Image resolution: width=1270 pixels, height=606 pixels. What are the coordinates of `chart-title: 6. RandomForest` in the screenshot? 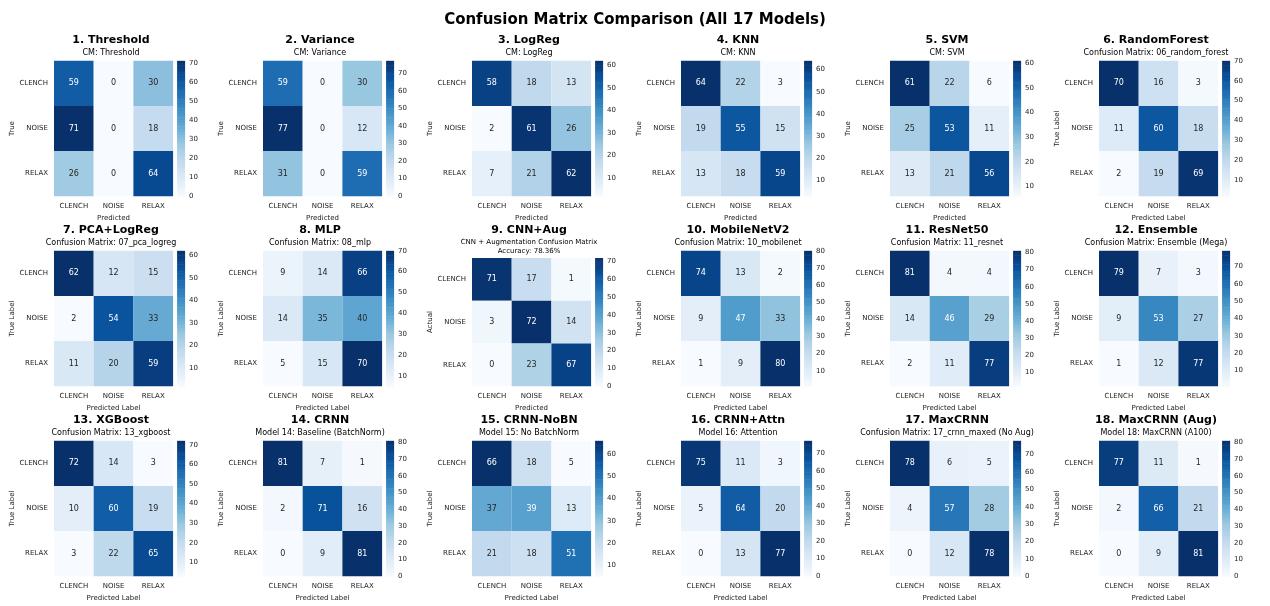 It's located at (1156, 40).